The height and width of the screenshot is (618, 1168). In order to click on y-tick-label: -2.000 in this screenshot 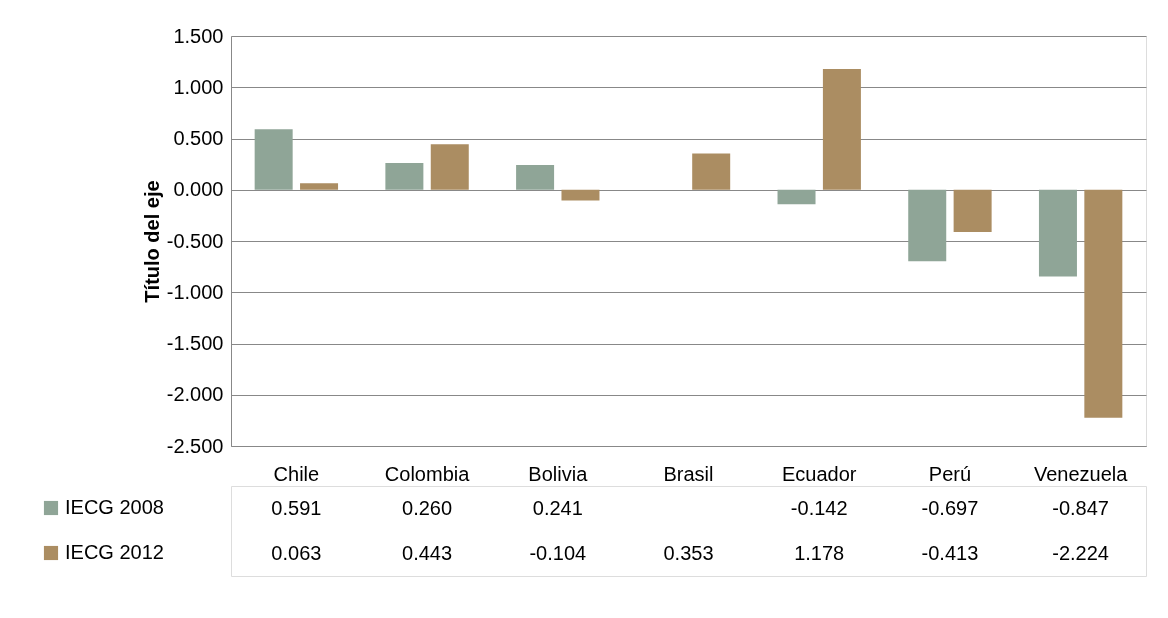, I will do `click(195, 394)`.